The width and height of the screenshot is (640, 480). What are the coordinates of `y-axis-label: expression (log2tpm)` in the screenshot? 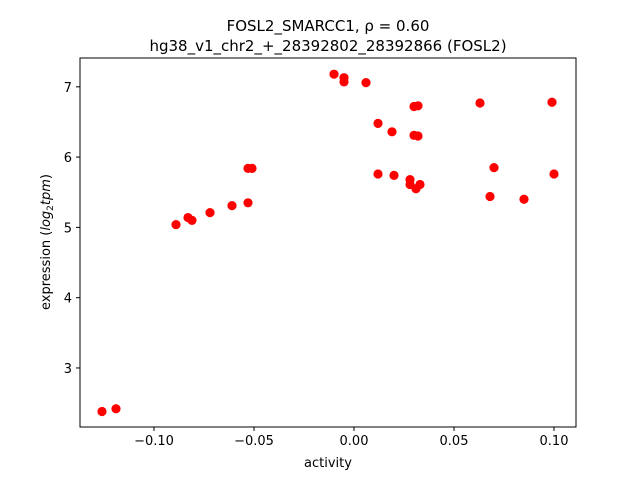 It's located at (47, 242).